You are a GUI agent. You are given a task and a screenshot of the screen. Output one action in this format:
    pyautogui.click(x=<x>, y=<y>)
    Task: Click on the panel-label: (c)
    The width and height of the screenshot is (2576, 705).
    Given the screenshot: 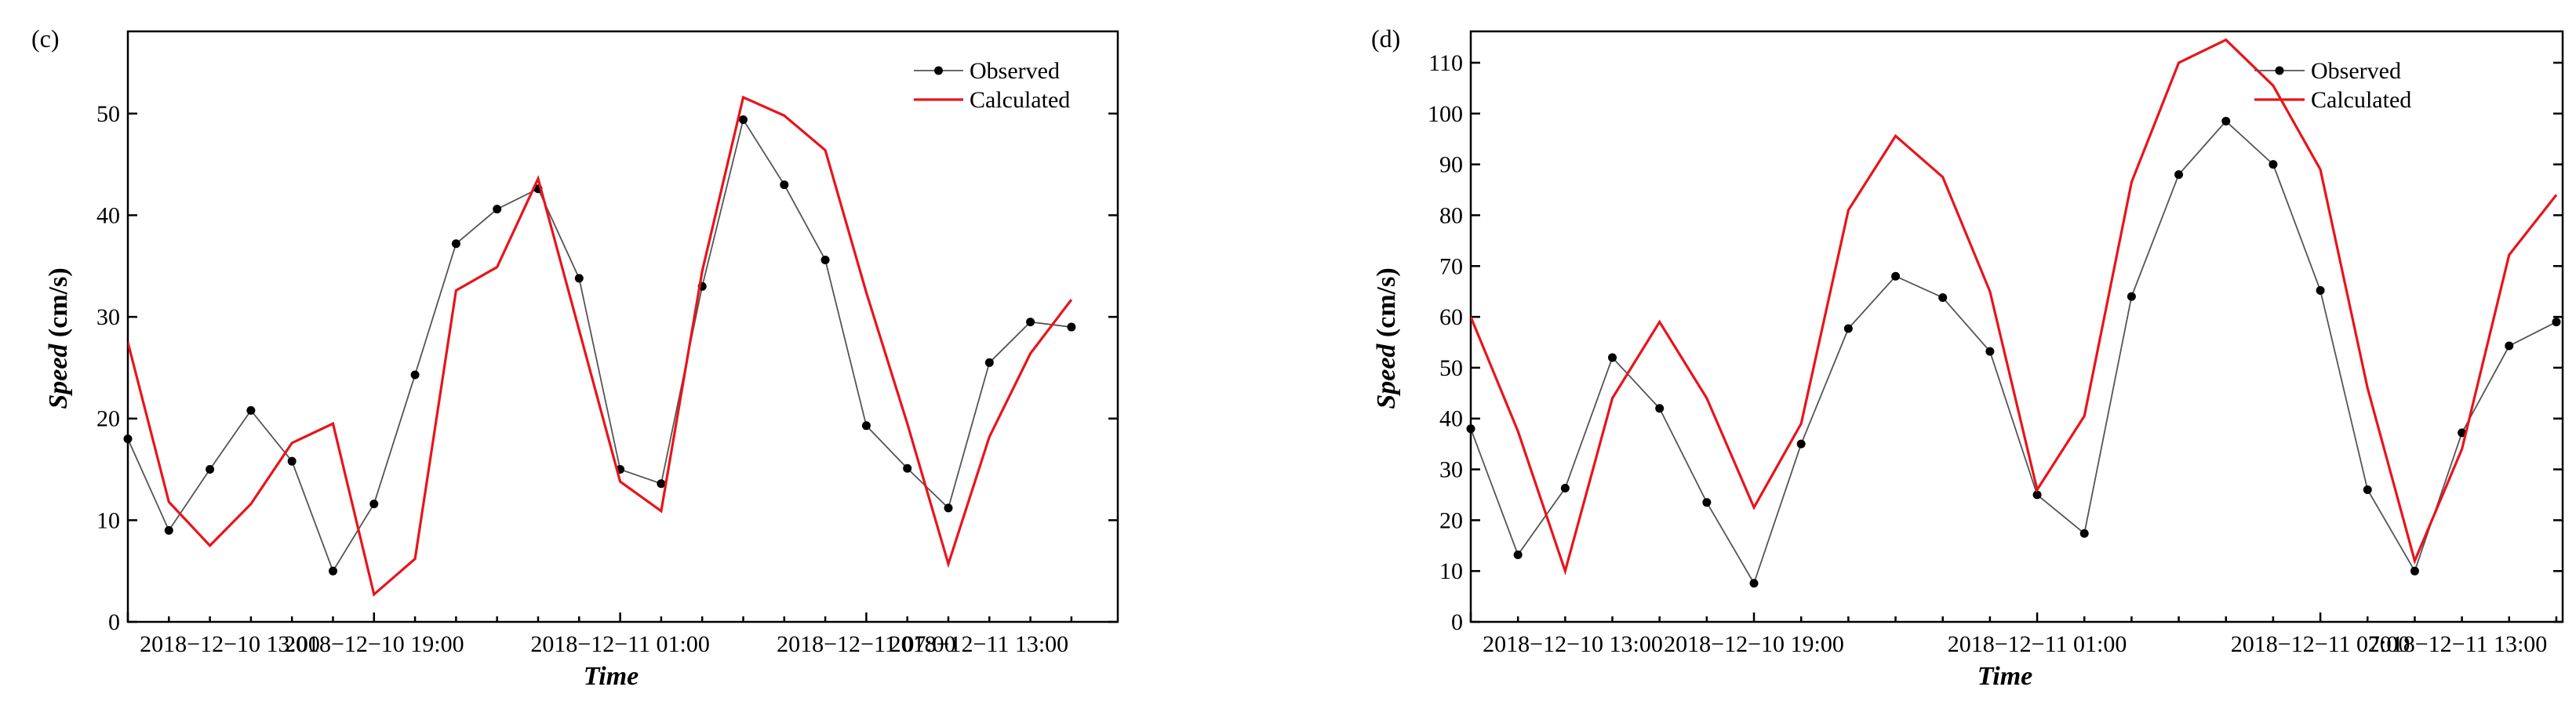 What is the action you would take?
    pyautogui.click(x=45, y=38)
    